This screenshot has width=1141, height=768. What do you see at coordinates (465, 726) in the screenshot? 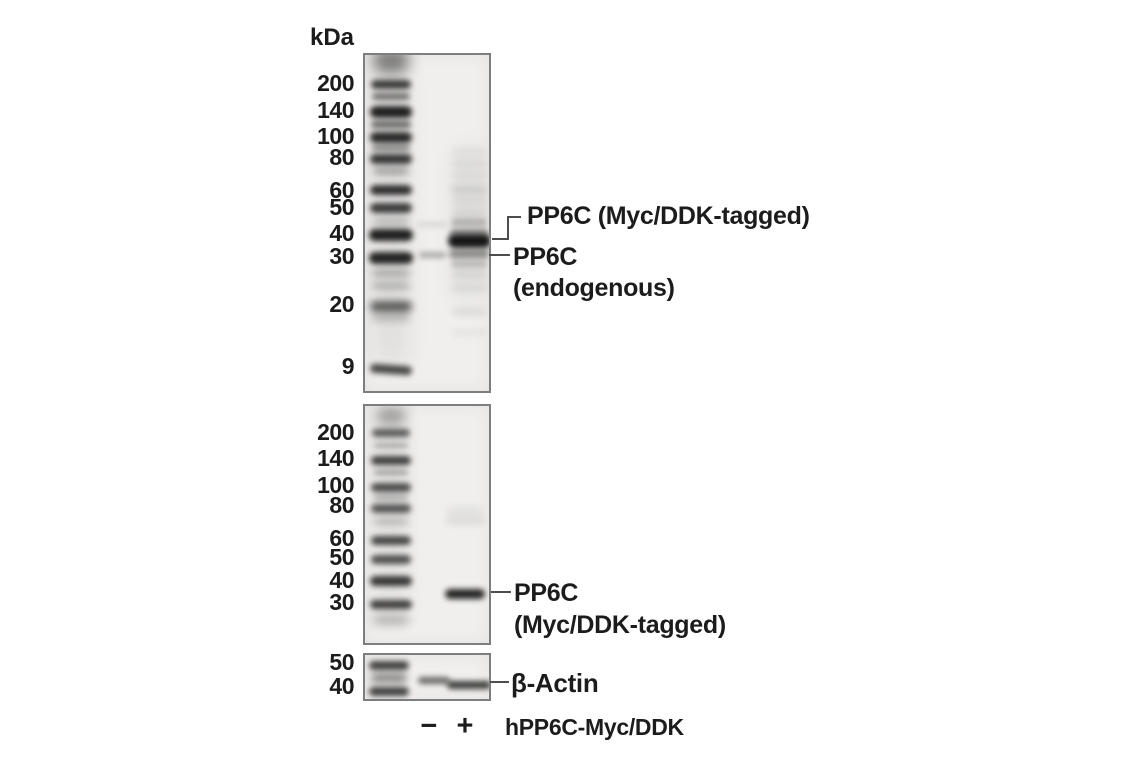
I see `lane-label-plus: +` at bounding box center [465, 726].